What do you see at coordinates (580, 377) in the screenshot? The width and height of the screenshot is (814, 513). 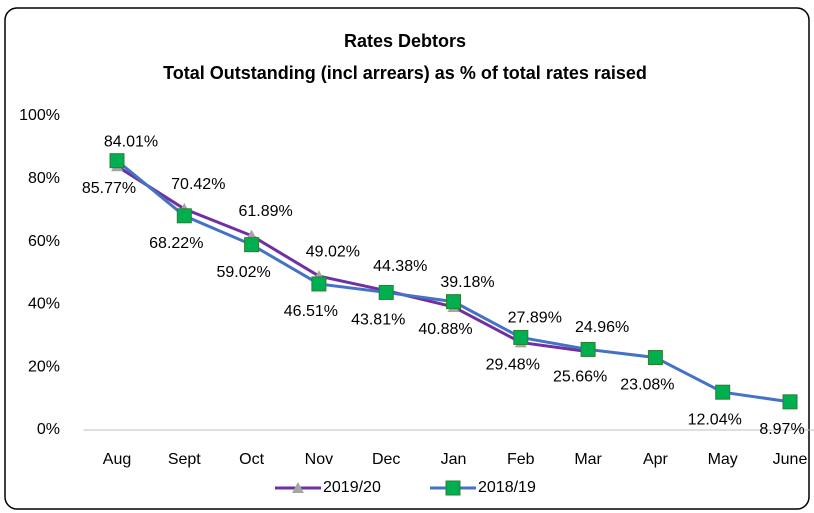 I see `data-label: 25.66%` at bounding box center [580, 377].